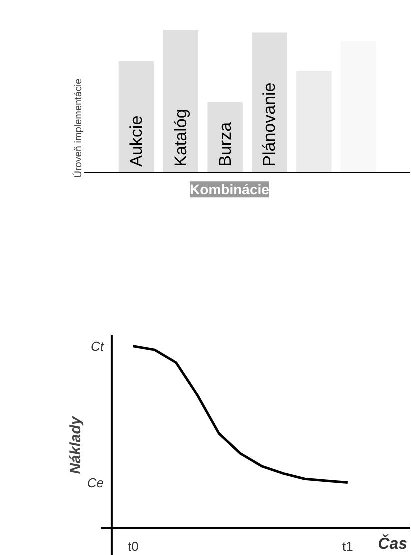 This screenshot has height=555, width=411. What do you see at coordinates (98, 346) in the screenshot?
I see `text: Ct` at bounding box center [98, 346].